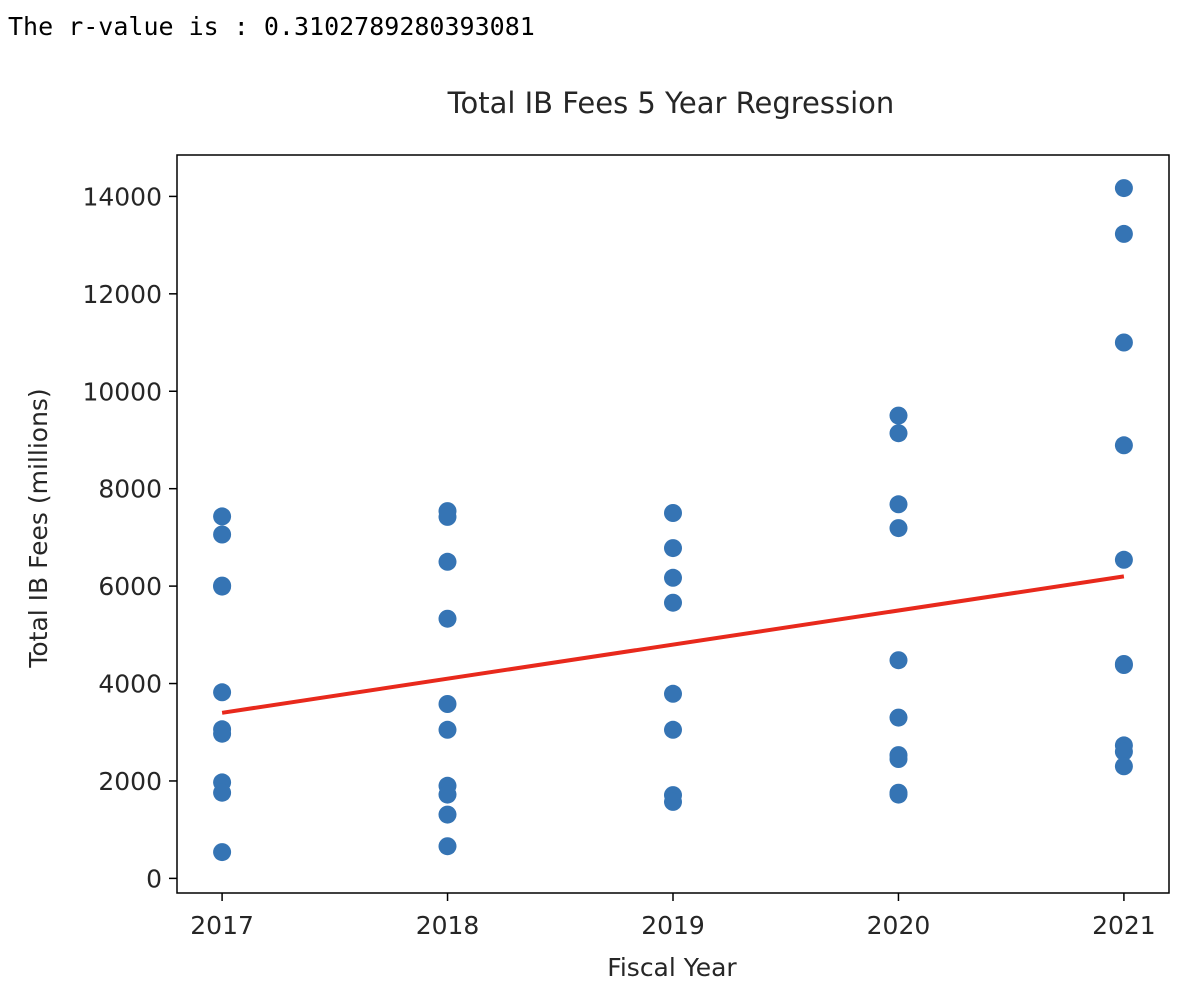 The width and height of the screenshot is (1192, 1002). Describe the element at coordinates (673, 644) in the screenshot. I see `regression-line` at that location.